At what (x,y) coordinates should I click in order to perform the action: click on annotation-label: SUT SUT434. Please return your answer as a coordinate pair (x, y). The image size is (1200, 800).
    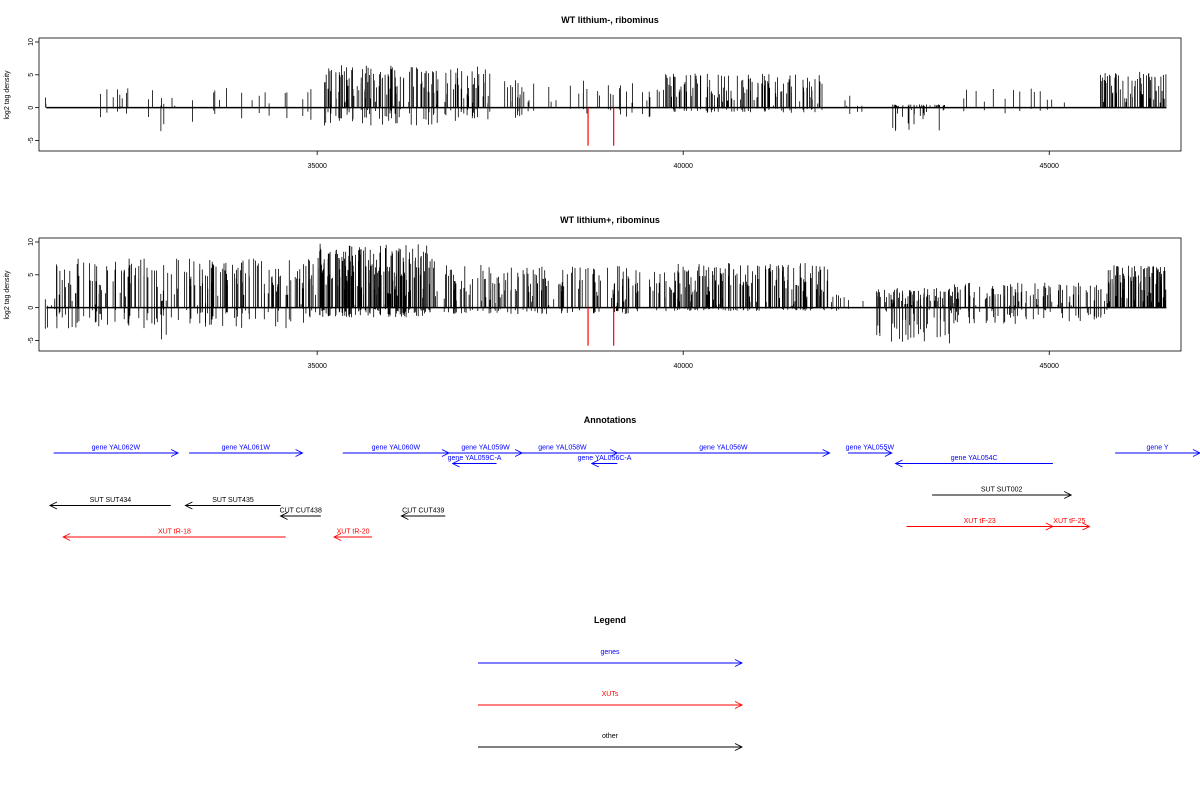
    Looking at the image, I should click on (111, 500).